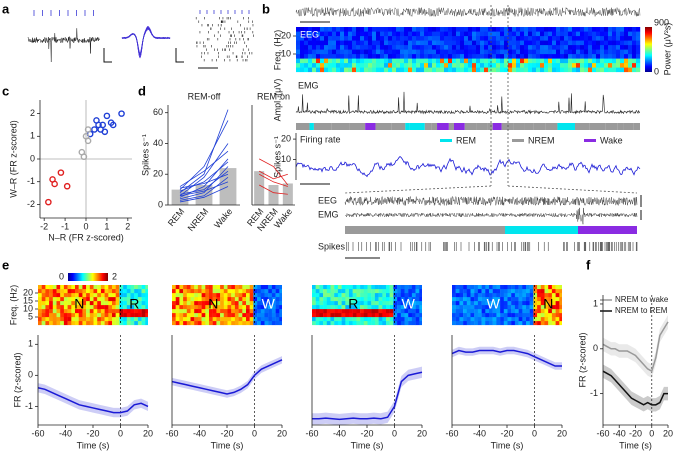 Image resolution: width=674 pixels, height=459 pixels. Describe the element at coordinates (142, 90) in the screenshot. I see `panel-label: d` at that location.